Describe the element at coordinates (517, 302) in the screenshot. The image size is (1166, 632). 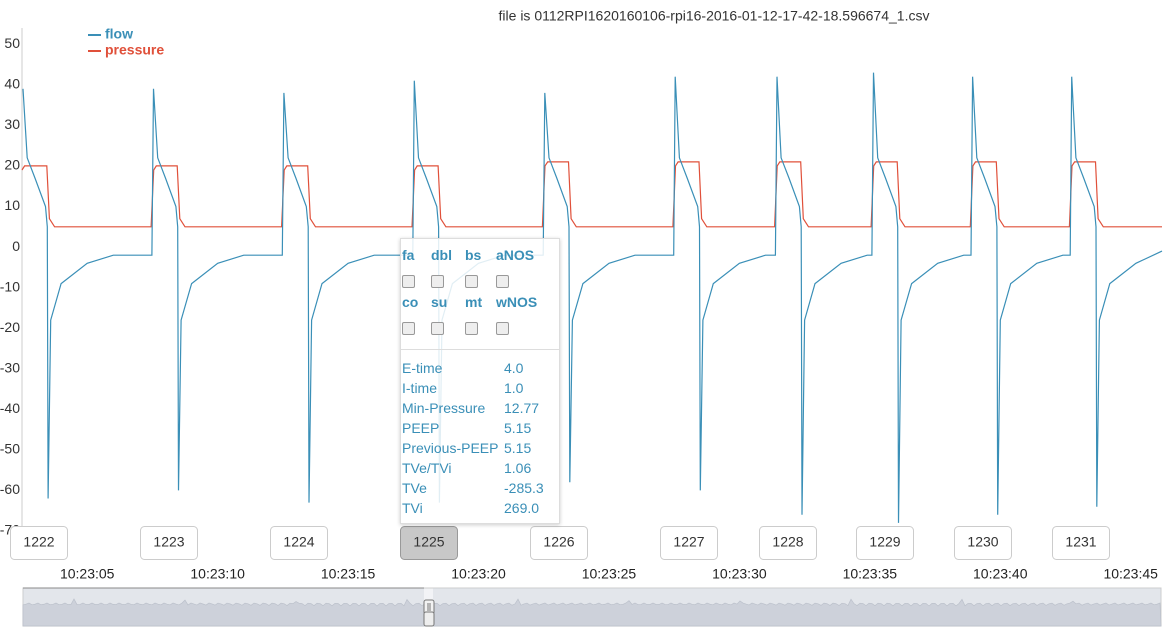
I see `checkbox-label: wNOS` at that location.